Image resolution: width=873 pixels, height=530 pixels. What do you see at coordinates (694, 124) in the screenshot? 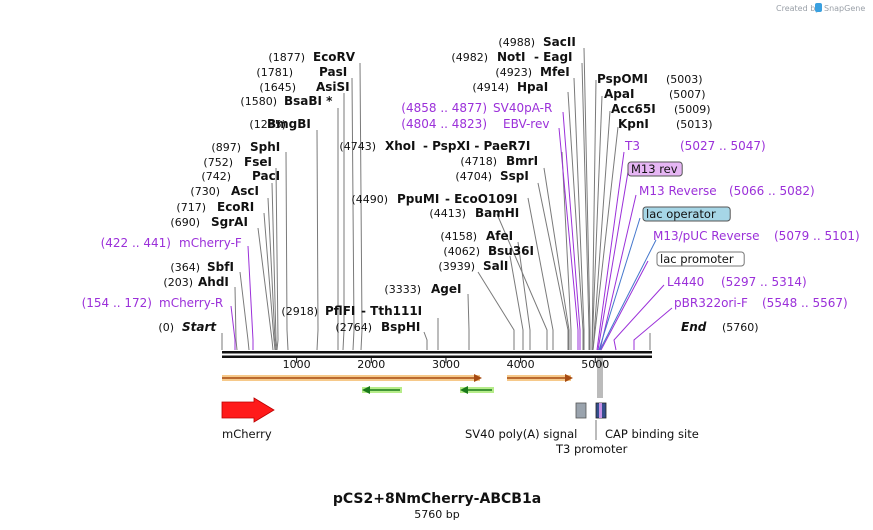
I see `site-position: (5013)` at bounding box center [694, 124].